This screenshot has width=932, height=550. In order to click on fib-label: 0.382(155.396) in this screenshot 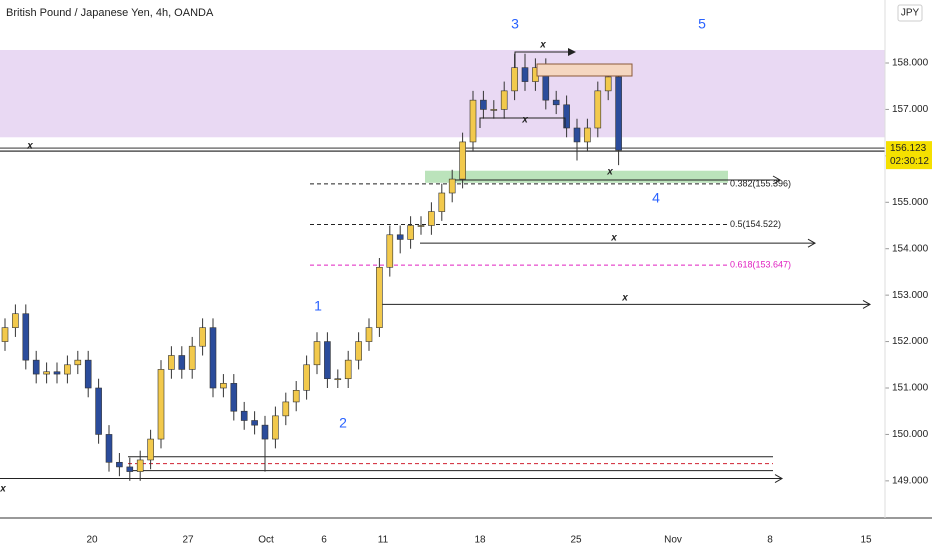, I will do `click(760, 183)`.